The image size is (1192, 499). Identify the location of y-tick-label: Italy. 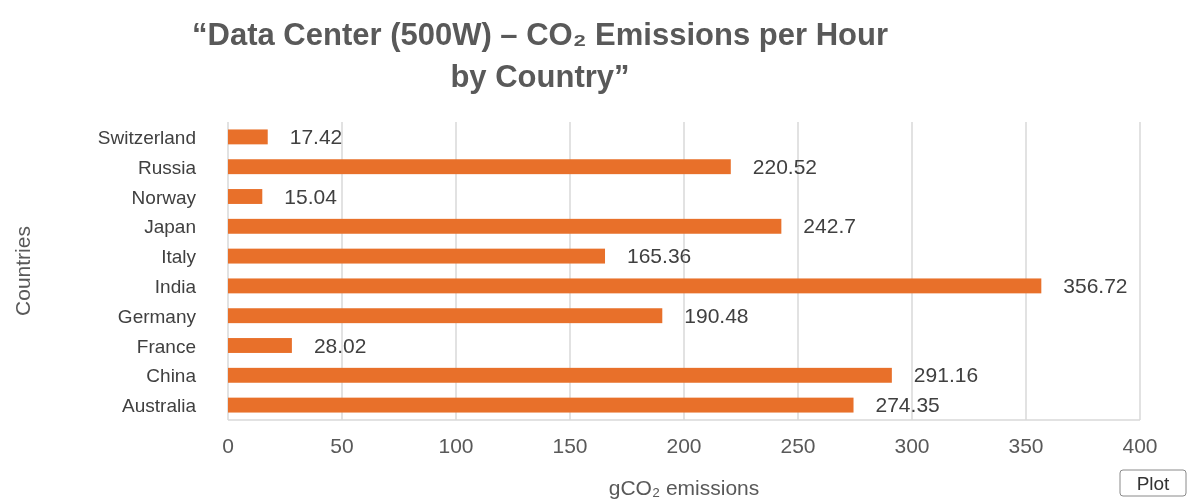
(179, 257).